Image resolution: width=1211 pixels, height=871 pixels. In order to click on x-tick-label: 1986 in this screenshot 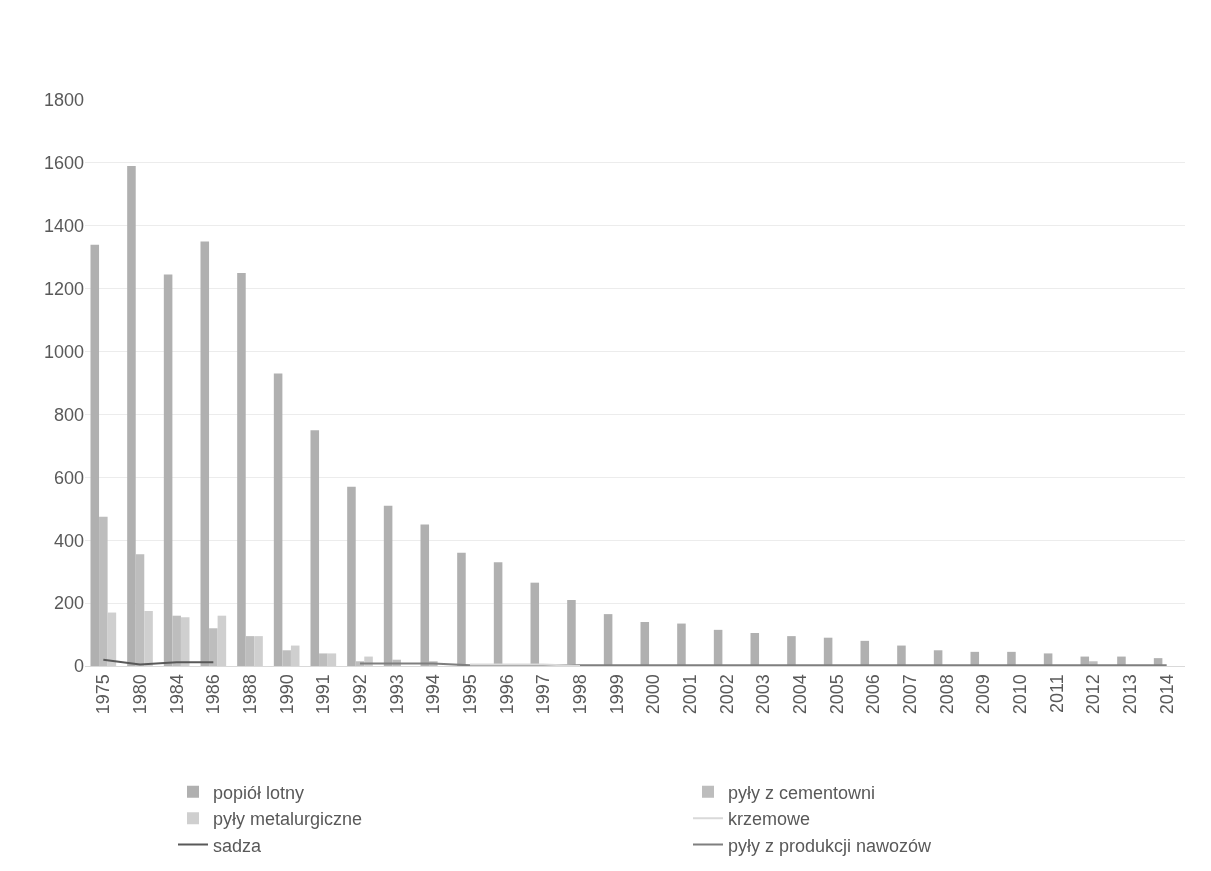, I will do `click(213, 694)`.